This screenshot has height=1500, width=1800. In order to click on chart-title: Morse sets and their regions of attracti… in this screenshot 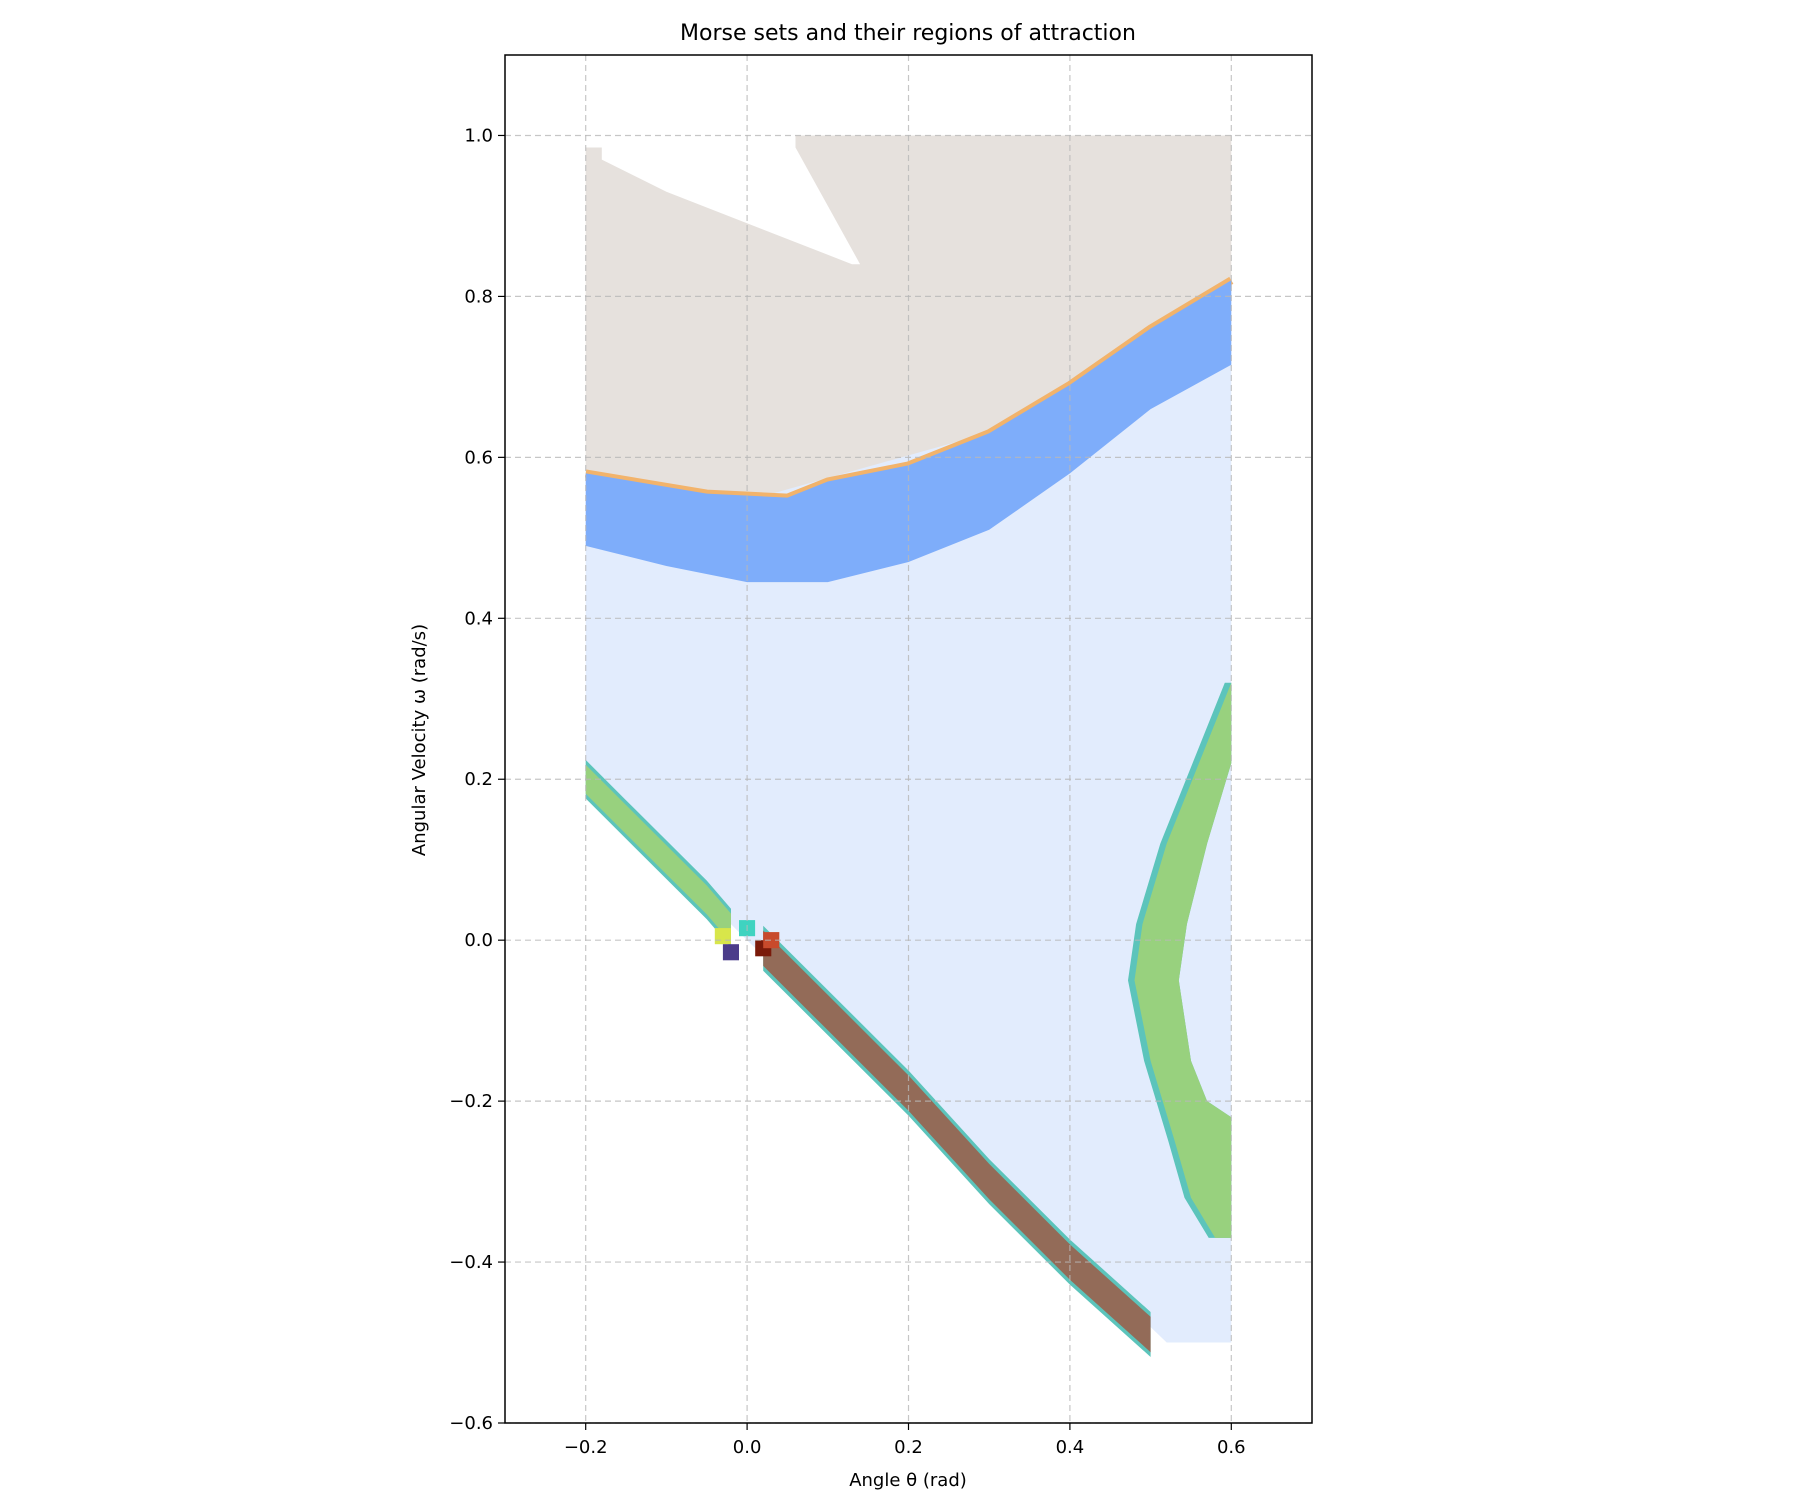, I will do `click(908, 33)`.